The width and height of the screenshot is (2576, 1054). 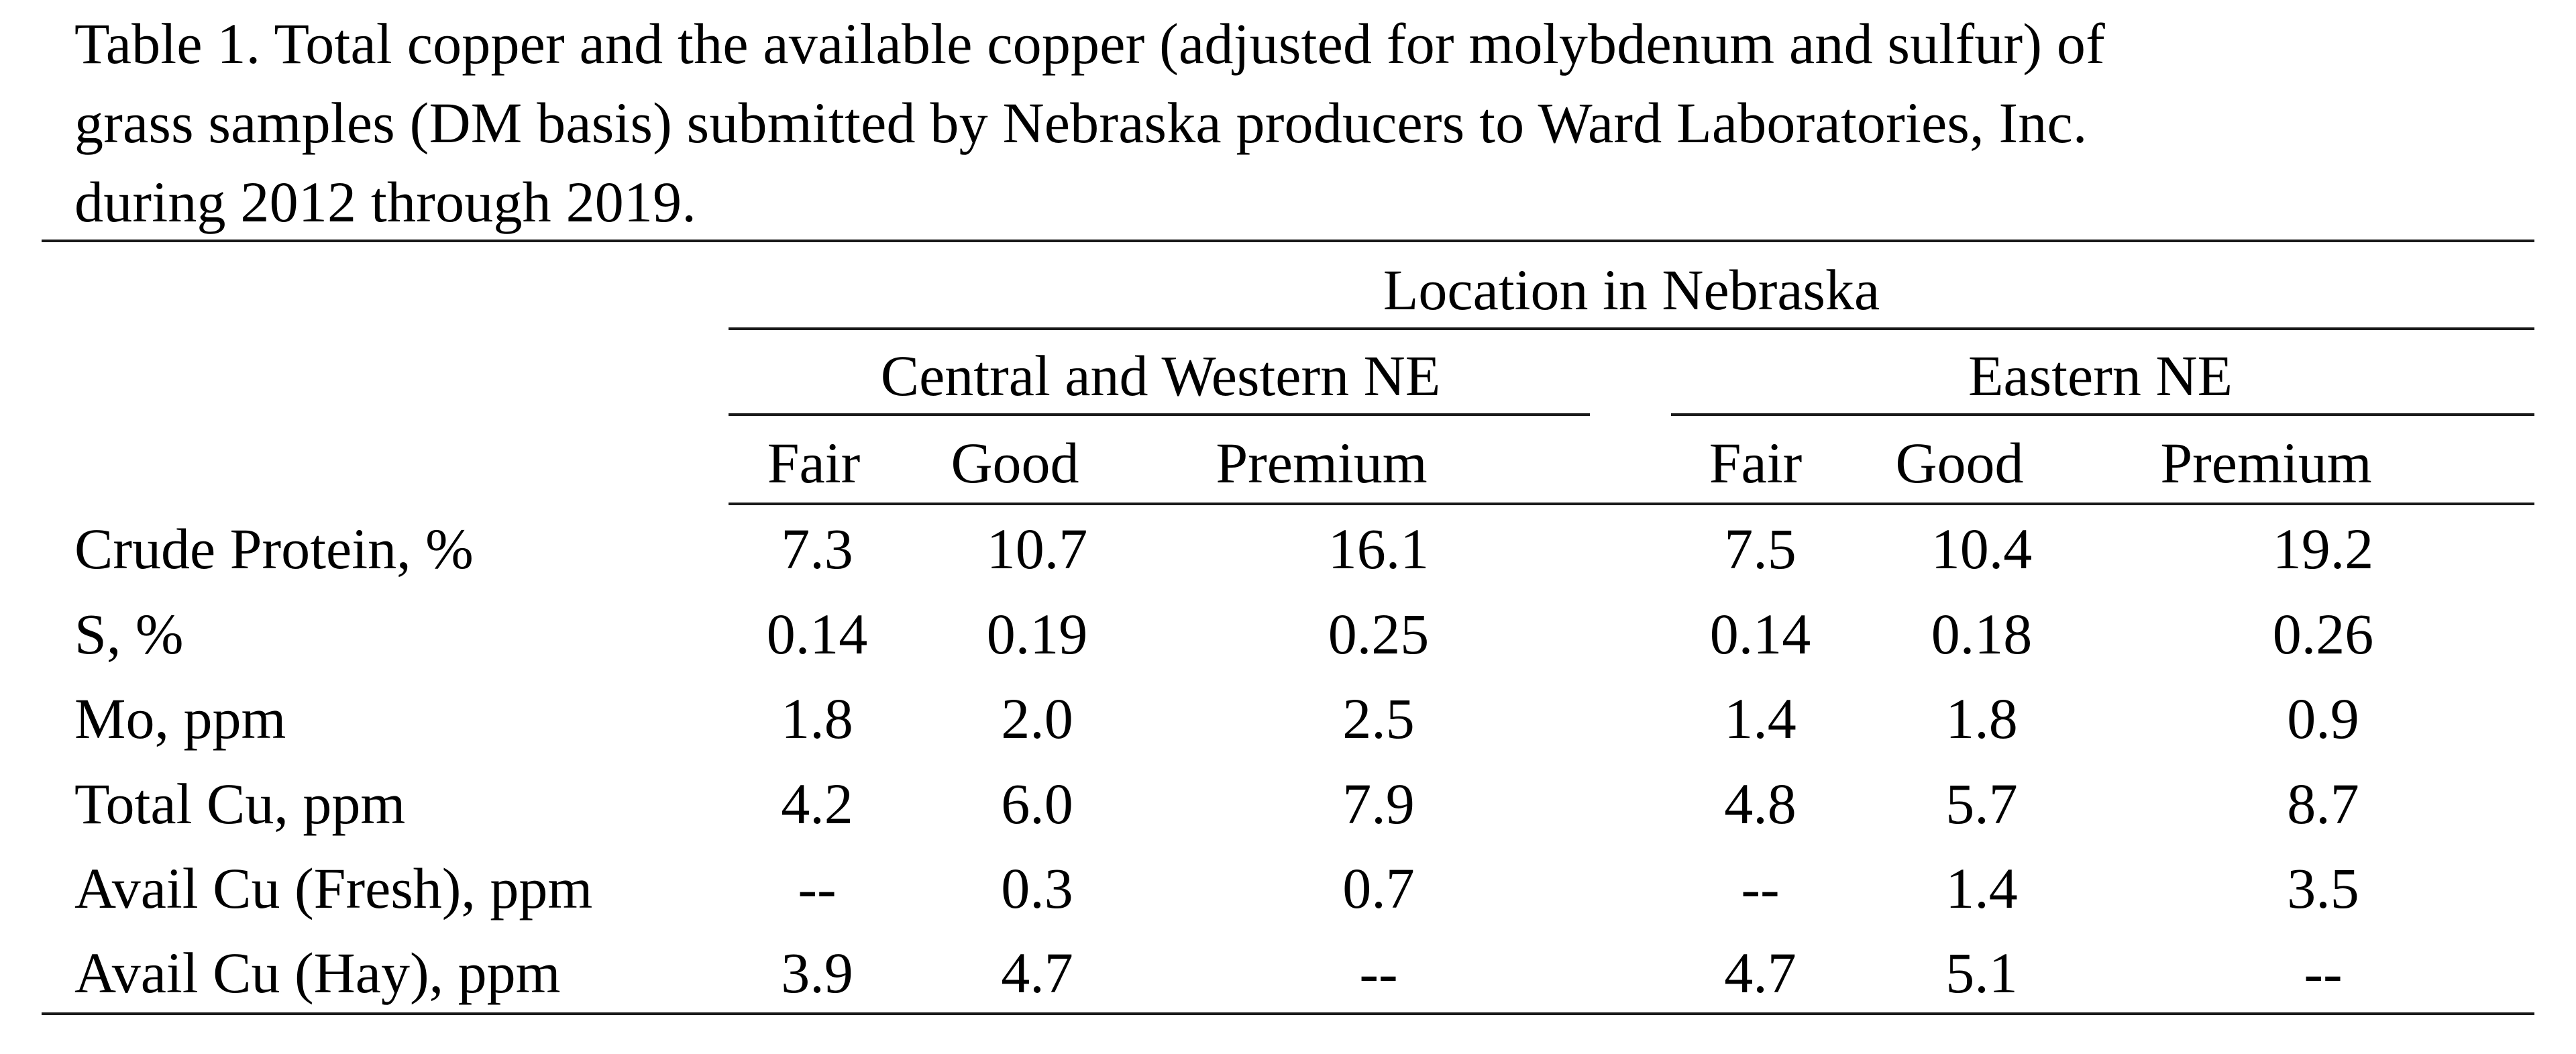 What do you see at coordinates (1760, 804) in the screenshot?
I see `table-cell: 4.8` at bounding box center [1760, 804].